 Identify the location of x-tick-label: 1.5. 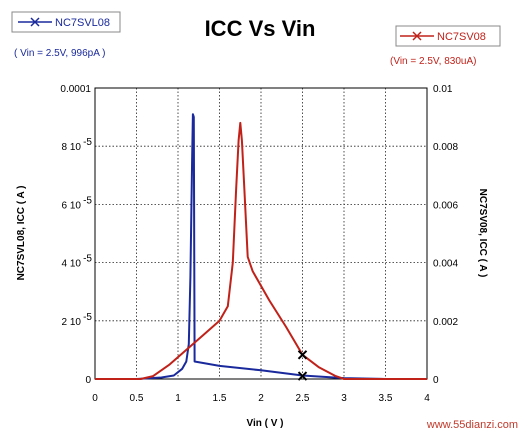
(220, 398).